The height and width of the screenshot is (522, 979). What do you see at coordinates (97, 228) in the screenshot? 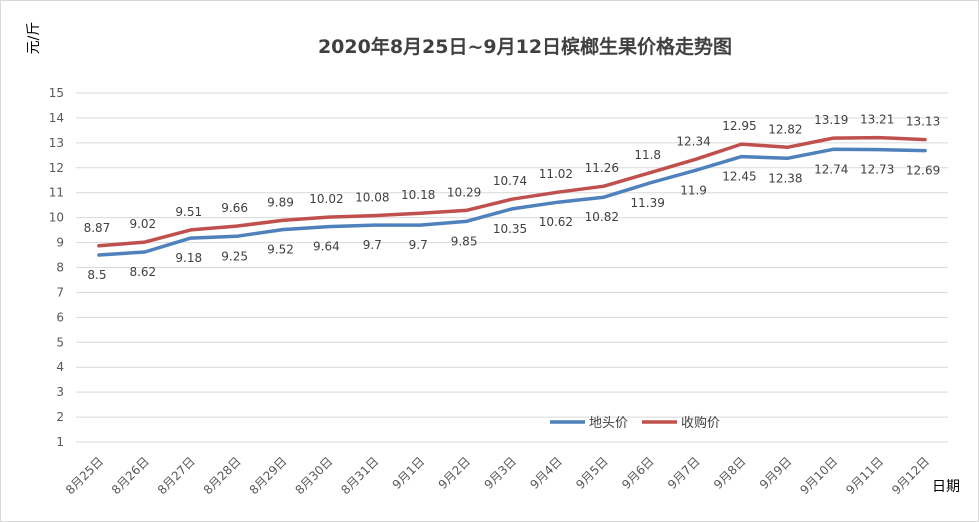
I see `data-label: 8.87` at bounding box center [97, 228].